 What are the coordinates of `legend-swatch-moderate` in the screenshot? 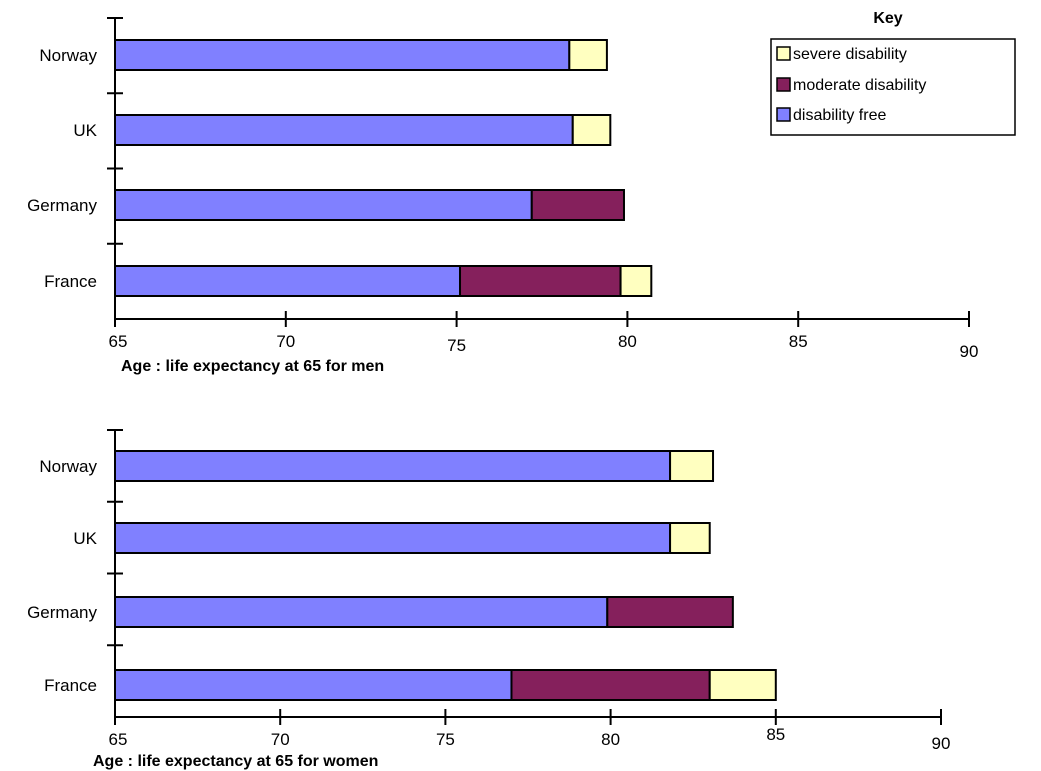 It's located at (783, 84).